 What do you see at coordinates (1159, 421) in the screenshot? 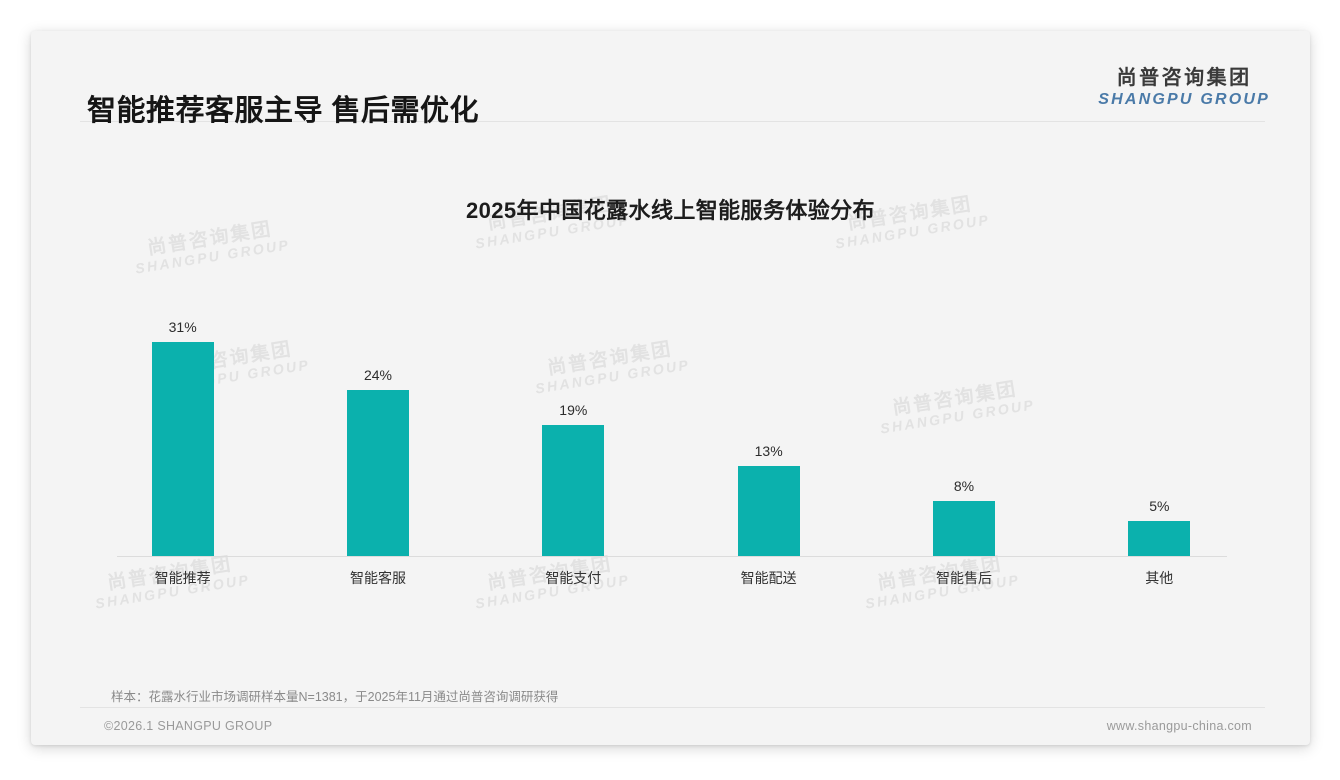
I see `bar-column: 5%` at bounding box center [1159, 421].